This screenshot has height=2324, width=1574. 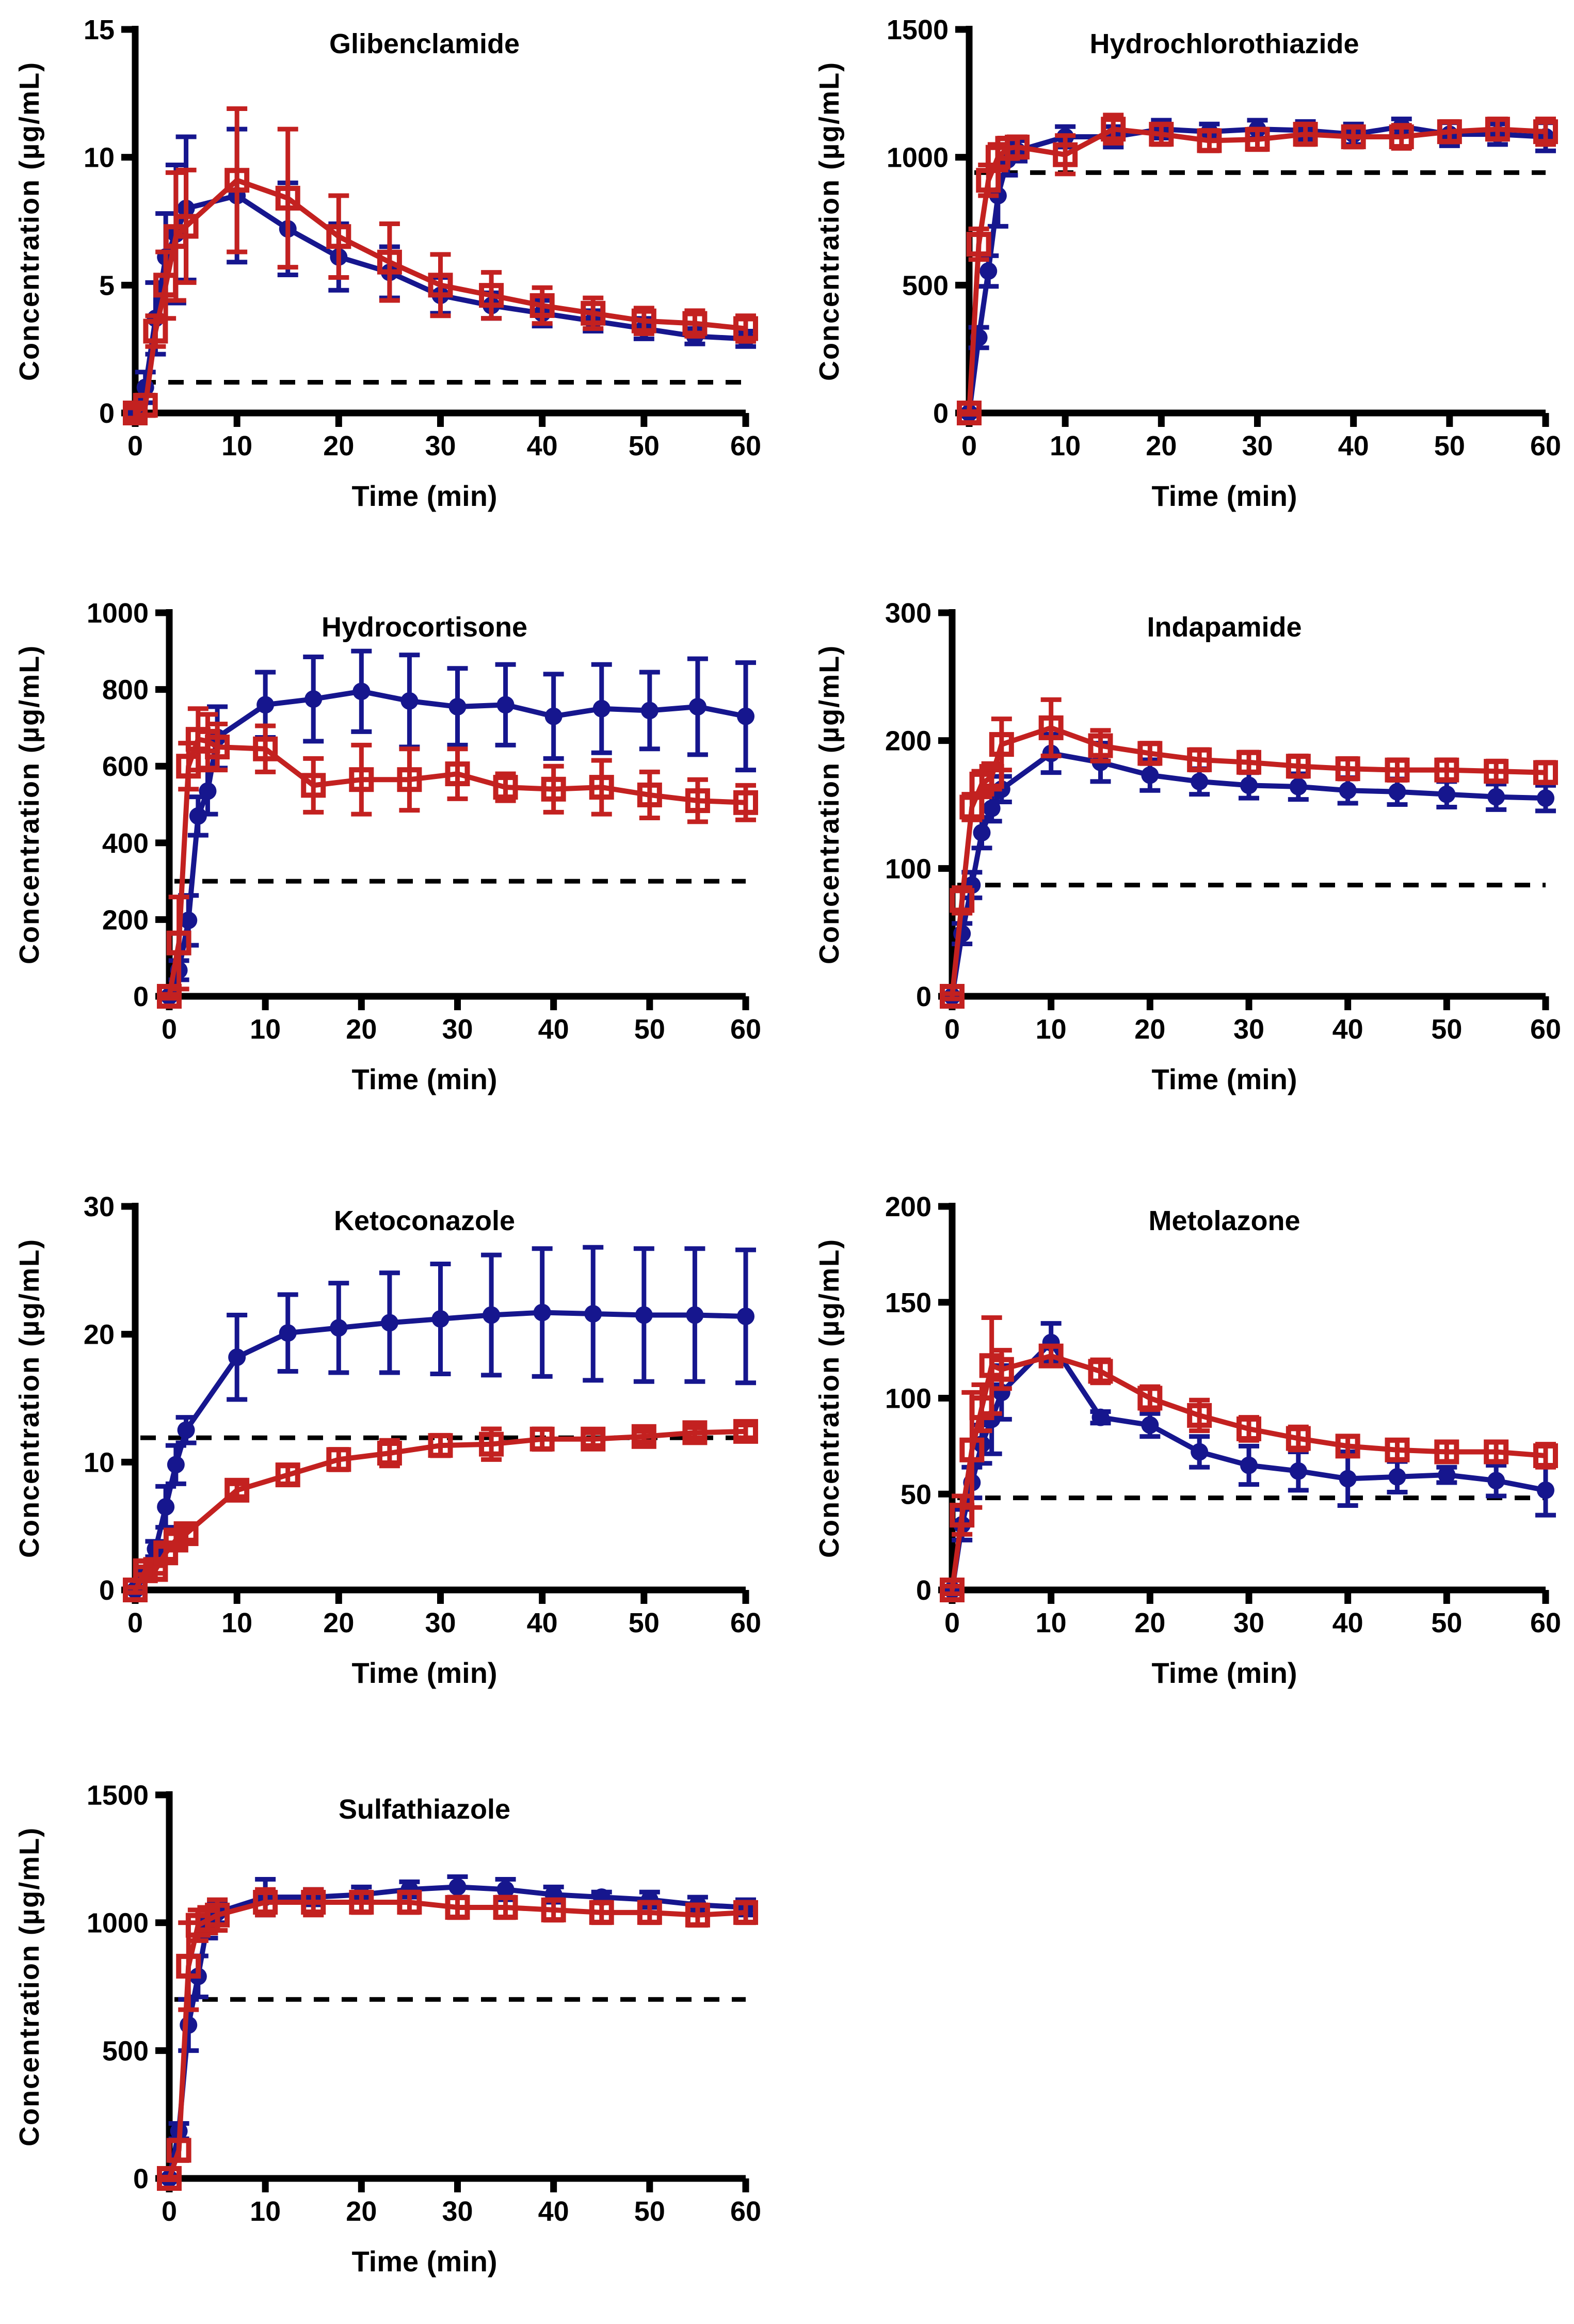 What do you see at coordinates (125, 843) in the screenshot?
I see `y-tick-label: 400` at bounding box center [125, 843].